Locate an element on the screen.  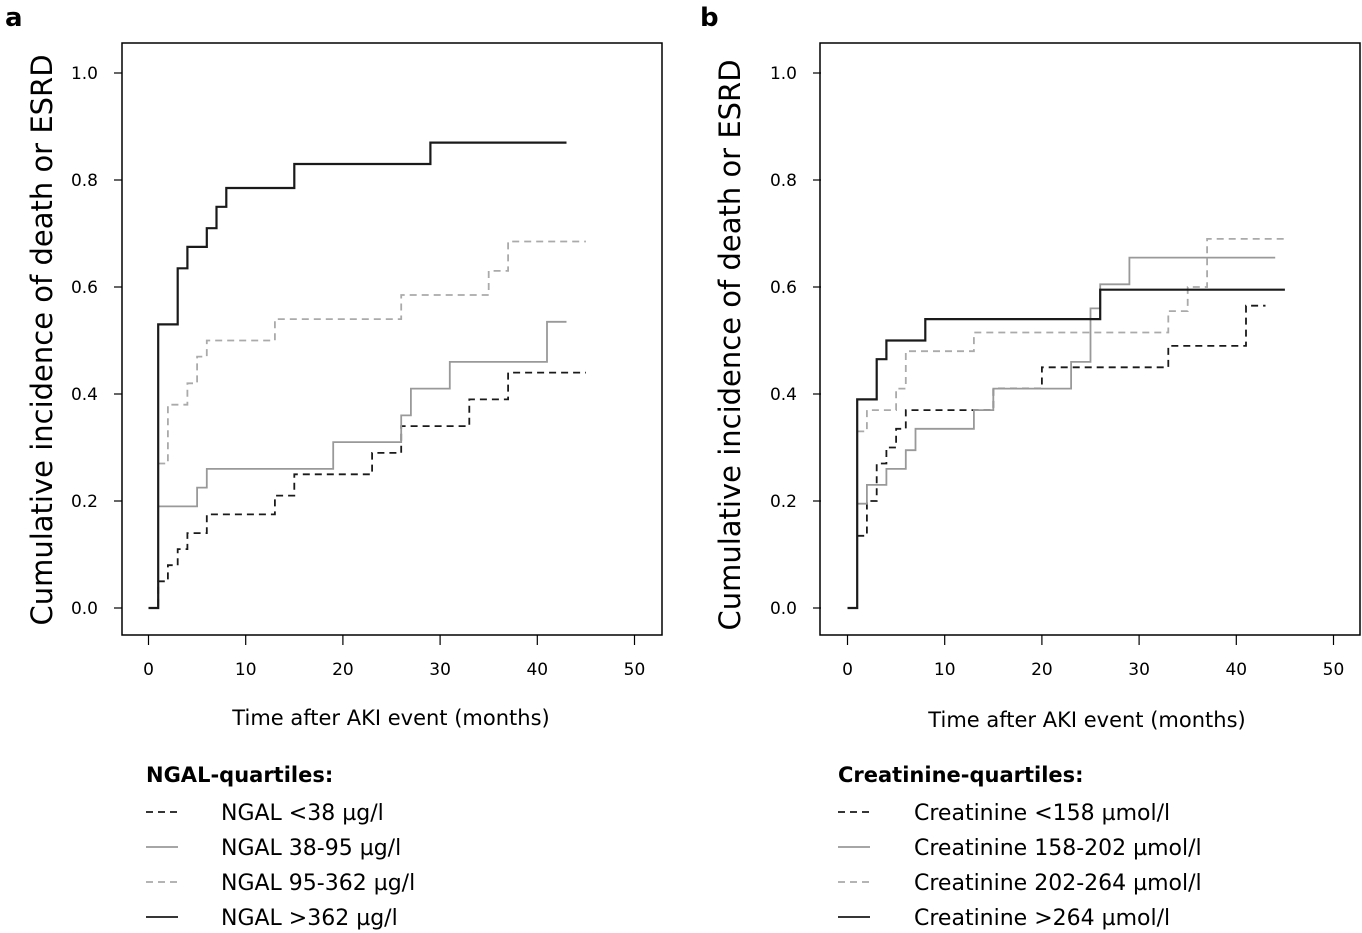
legend-label: NGAL 95-362 µg/l is located at coordinates (318, 883).